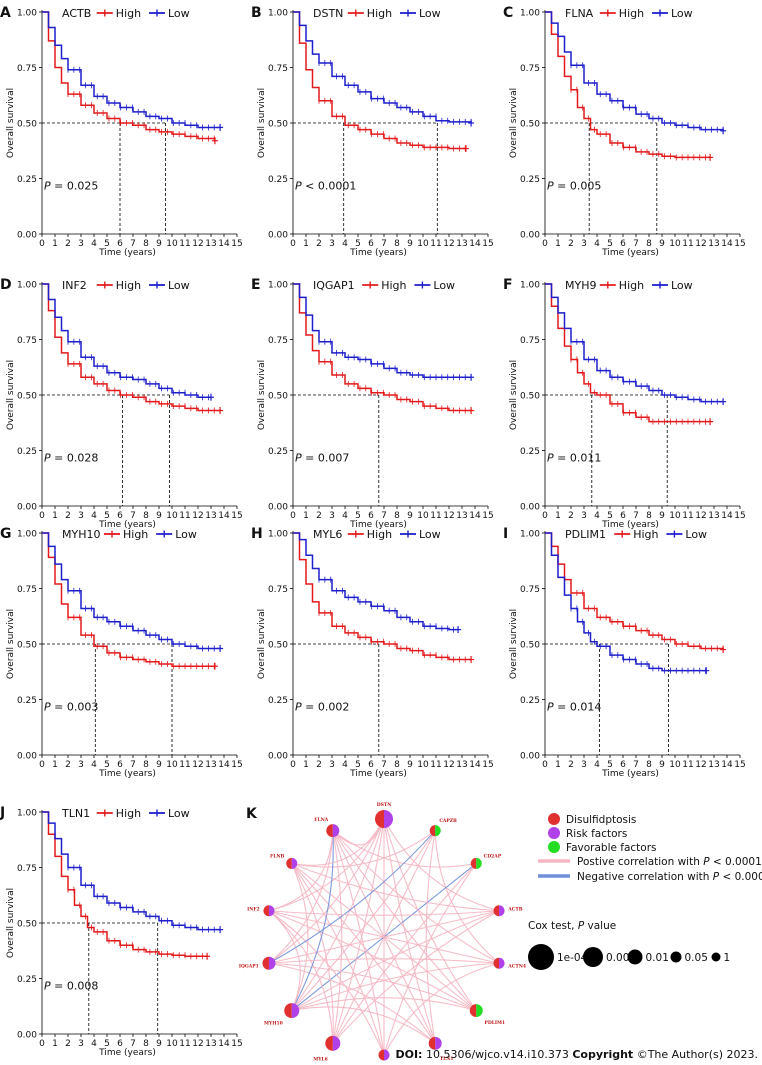 The width and height of the screenshot is (762, 1065). Describe the element at coordinates (554, 833) in the screenshot. I see `legend-category-dot` at that location.